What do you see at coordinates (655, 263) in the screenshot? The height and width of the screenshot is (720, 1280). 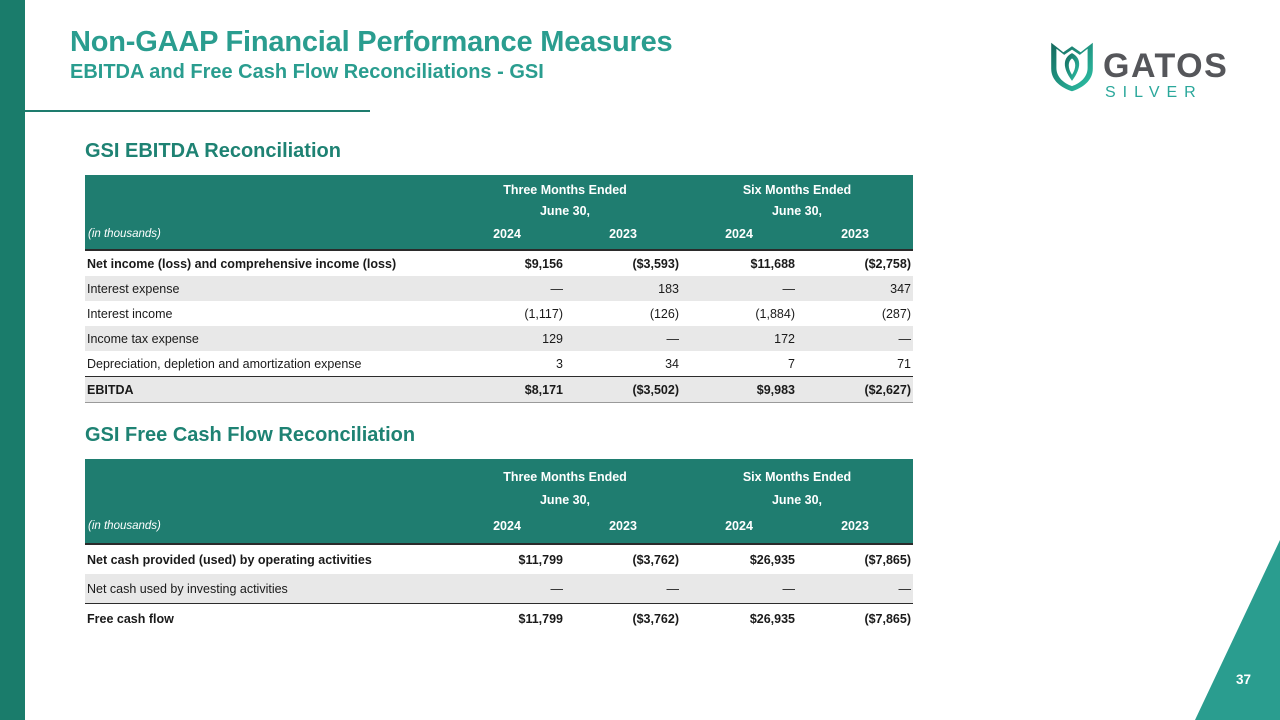 I see `row-value: ($3,593)` at bounding box center [655, 263].